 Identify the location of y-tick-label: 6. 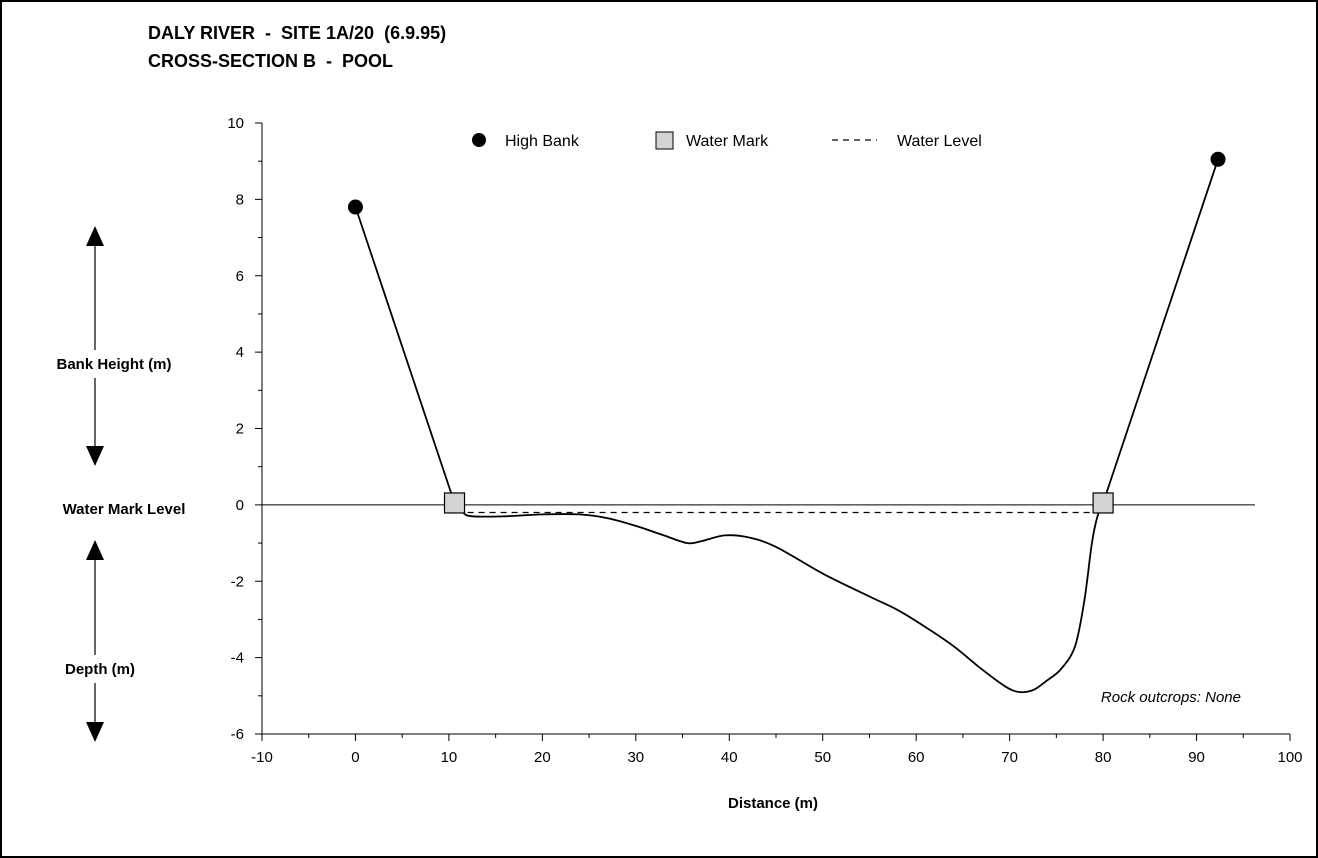
(240, 276).